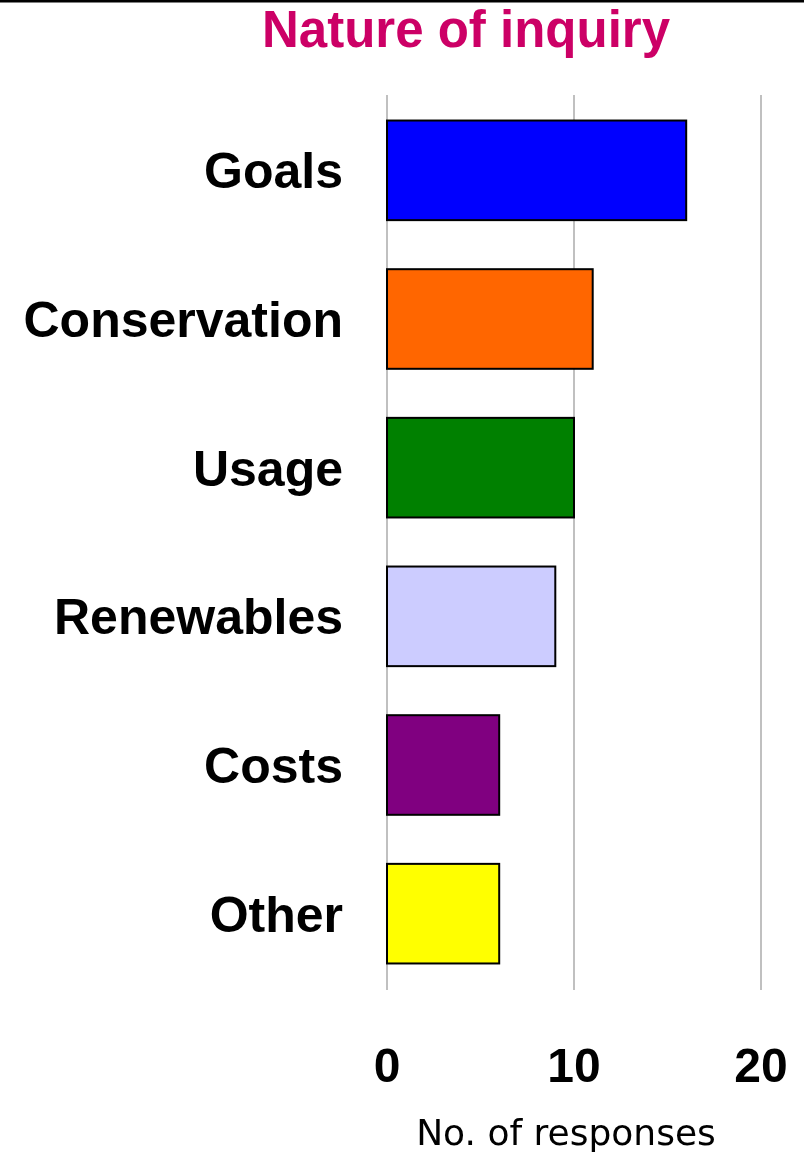  Describe the element at coordinates (273, 171) in the screenshot. I see `y-tick-label: Goals` at that location.